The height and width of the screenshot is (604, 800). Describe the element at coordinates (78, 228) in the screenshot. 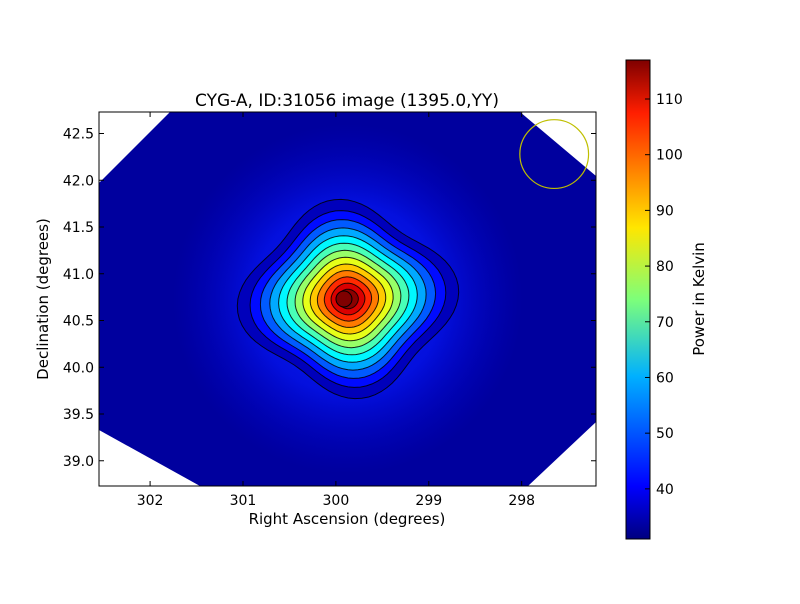

I see `y-tick-label: 41.5` at that location.